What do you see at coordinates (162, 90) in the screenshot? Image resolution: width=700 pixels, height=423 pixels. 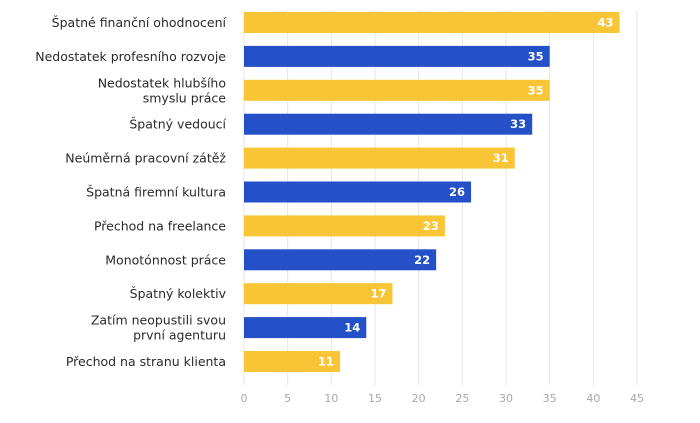 I see `category-label: Nedostatek hlubšího smyslu práce` at bounding box center [162, 90].